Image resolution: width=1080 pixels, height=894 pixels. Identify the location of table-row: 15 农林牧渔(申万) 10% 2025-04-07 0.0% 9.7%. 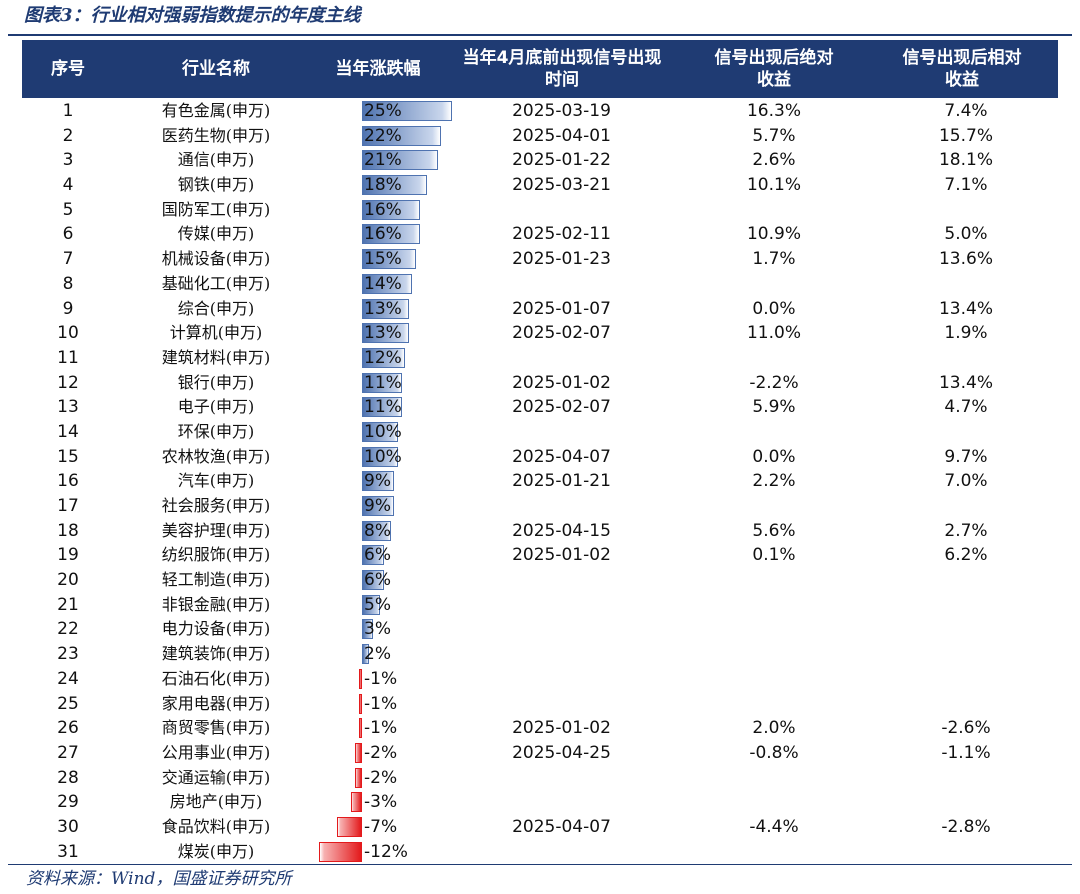
(540, 457).